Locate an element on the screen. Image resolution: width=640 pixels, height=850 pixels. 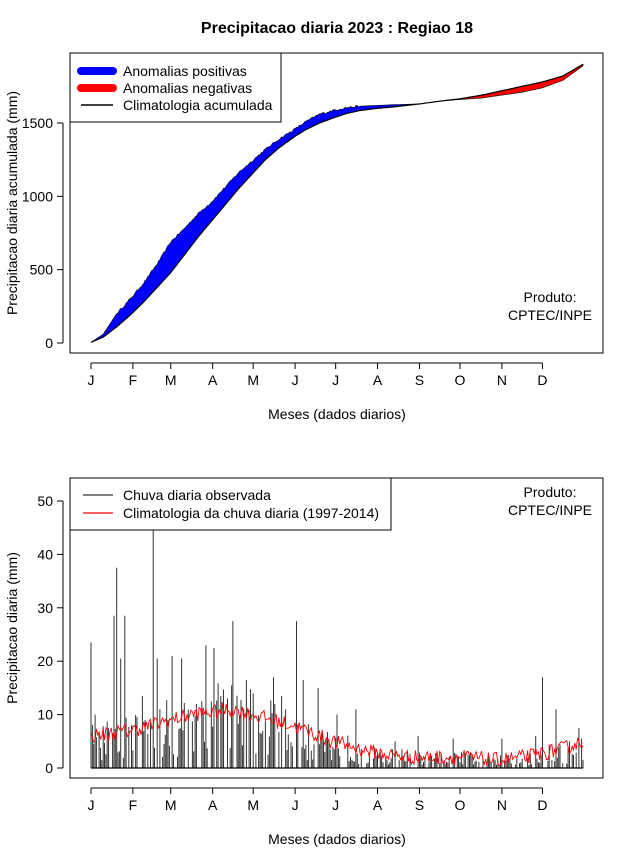
panel2-y-tick-label: 50 is located at coordinates (45, 501).